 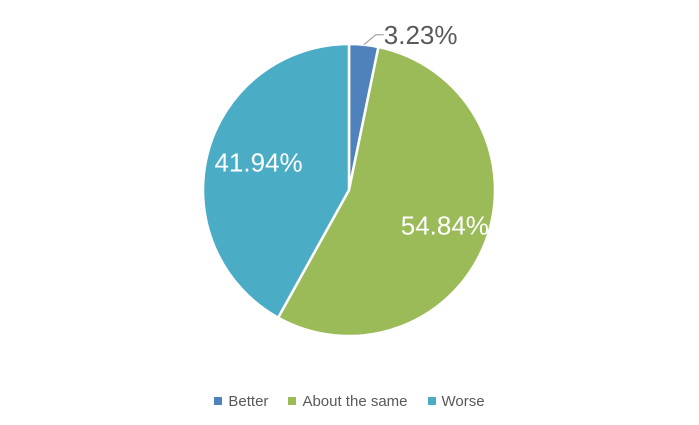 What do you see at coordinates (276, 180) in the screenshot?
I see `pie-slice-worse` at bounding box center [276, 180].